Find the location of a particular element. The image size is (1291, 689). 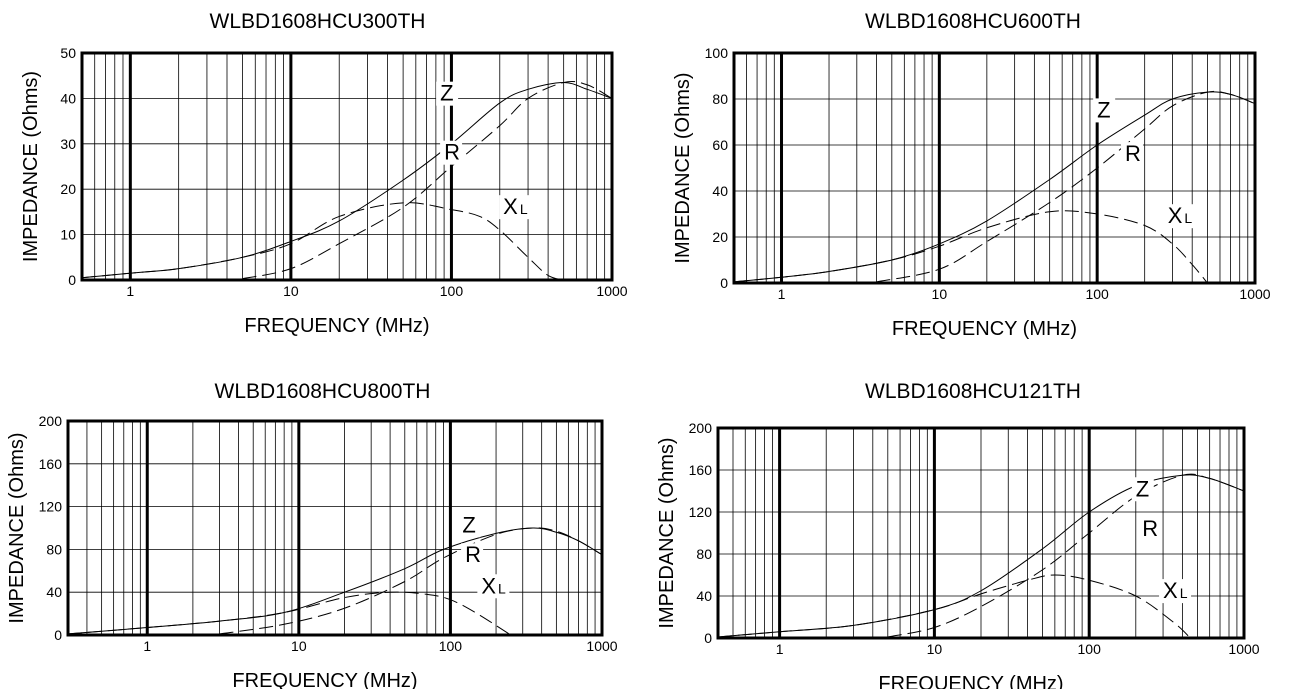

y-tick-label: 10 is located at coordinates (68, 235).